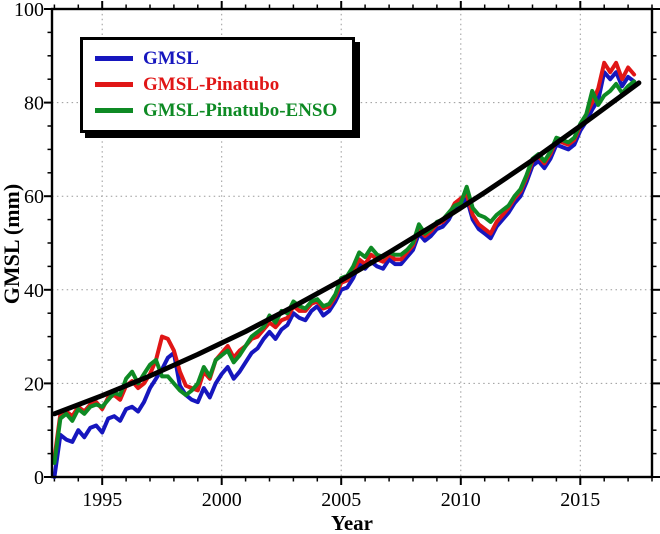  Describe the element at coordinates (352, 522) in the screenshot. I see `x-axis-title: Year` at that location.